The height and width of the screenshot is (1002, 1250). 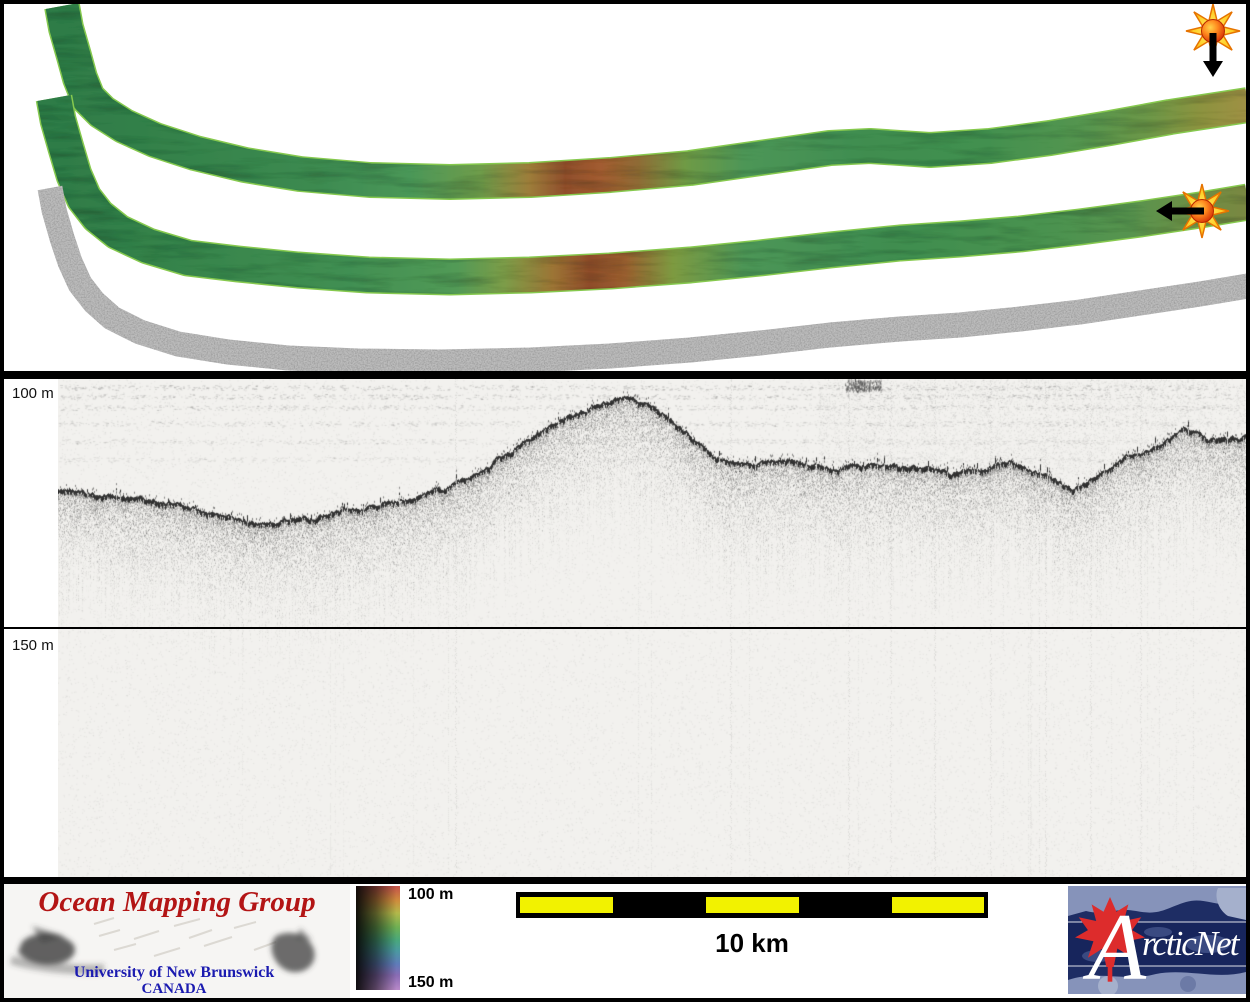 I want to click on omg-logo-art, so click(x=177, y=941).